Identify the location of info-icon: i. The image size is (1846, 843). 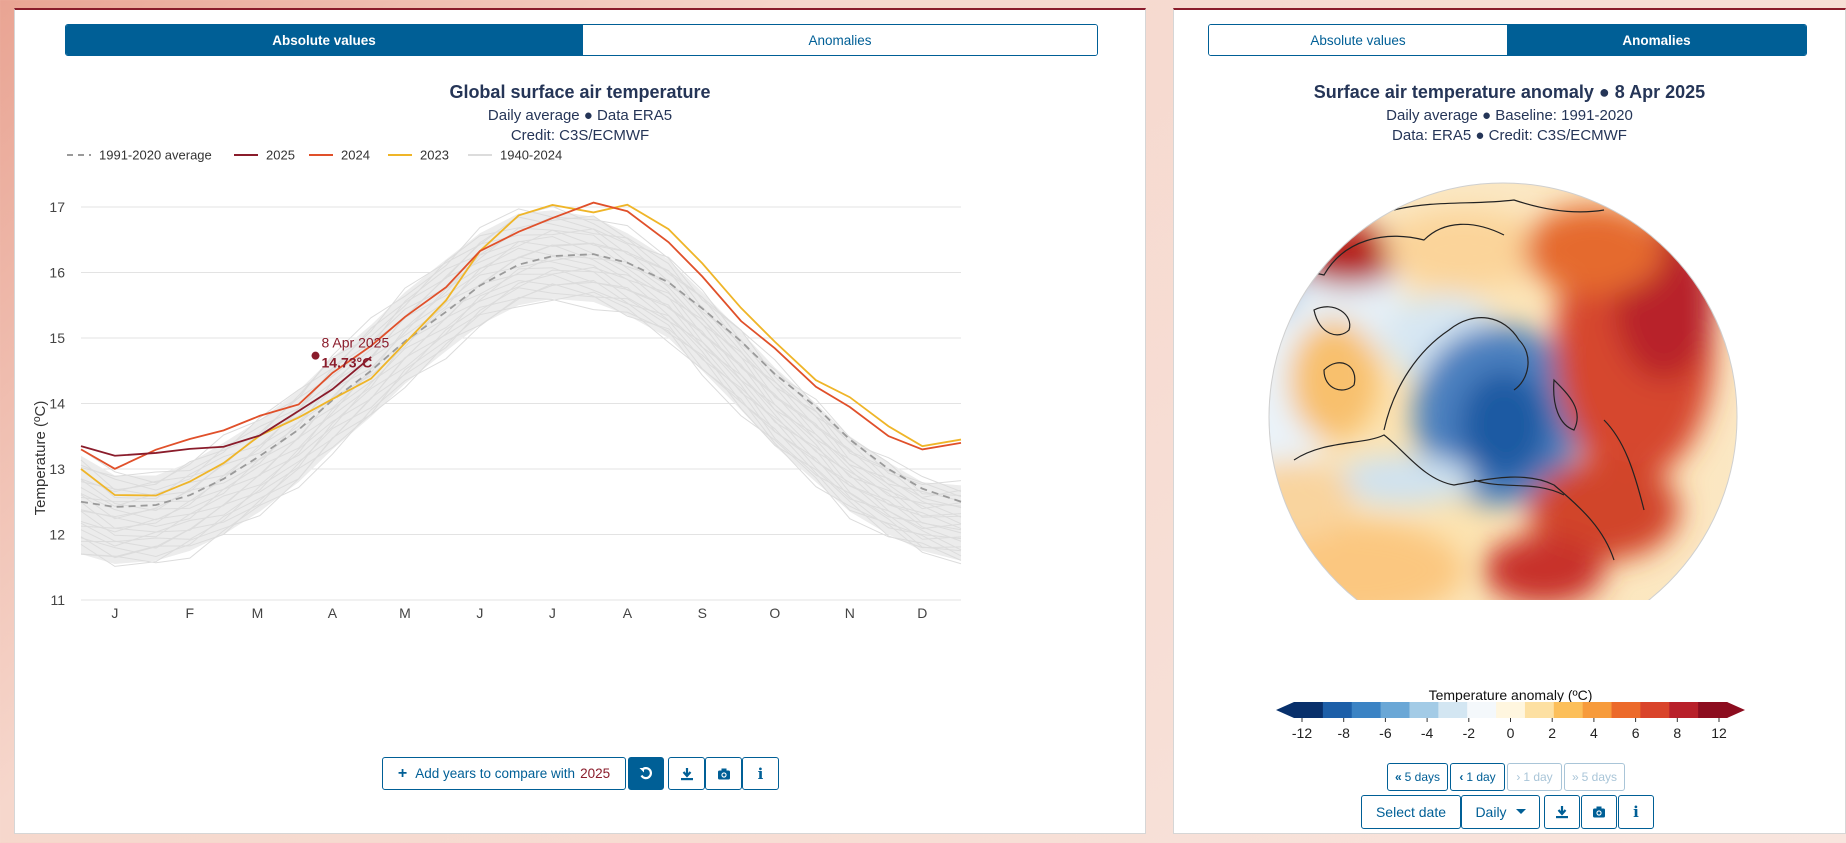
(760, 773).